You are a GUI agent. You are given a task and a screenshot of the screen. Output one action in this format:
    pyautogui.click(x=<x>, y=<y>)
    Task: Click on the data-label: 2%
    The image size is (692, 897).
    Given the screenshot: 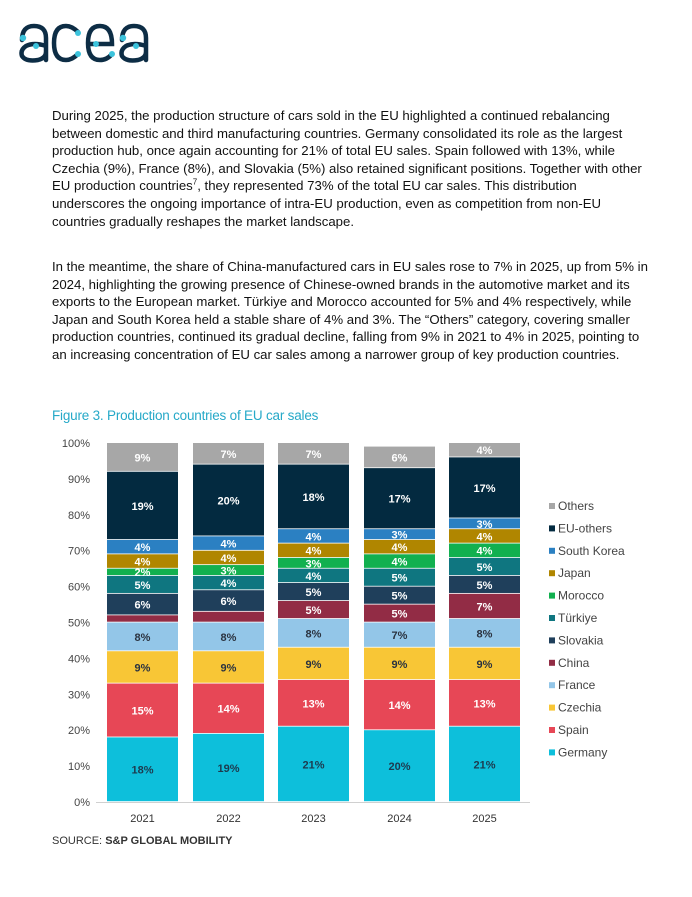 What is the action you would take?
    pyautogui.click(x=143, y=573)
    